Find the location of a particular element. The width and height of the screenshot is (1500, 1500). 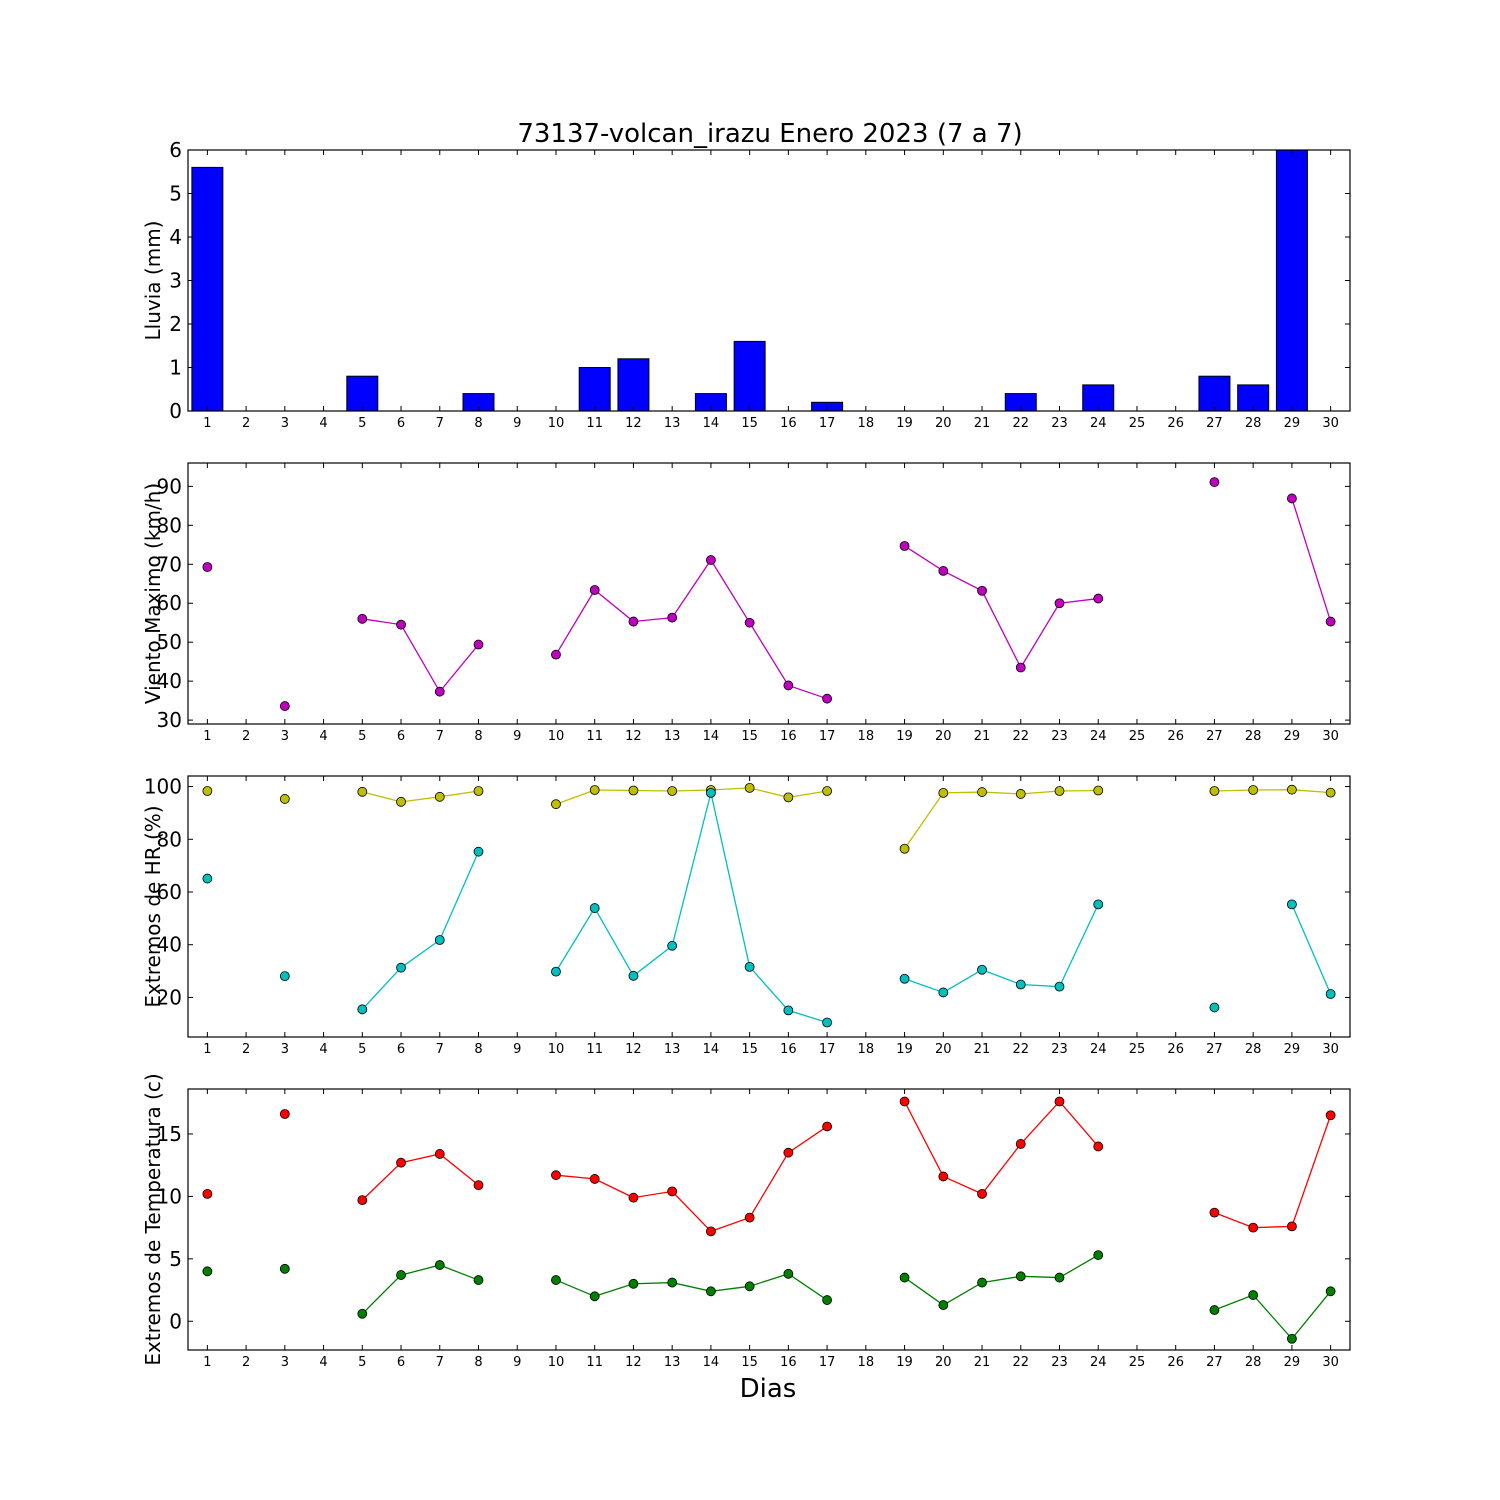

y-tick-label: 90 is located at coordinates (169, 486).